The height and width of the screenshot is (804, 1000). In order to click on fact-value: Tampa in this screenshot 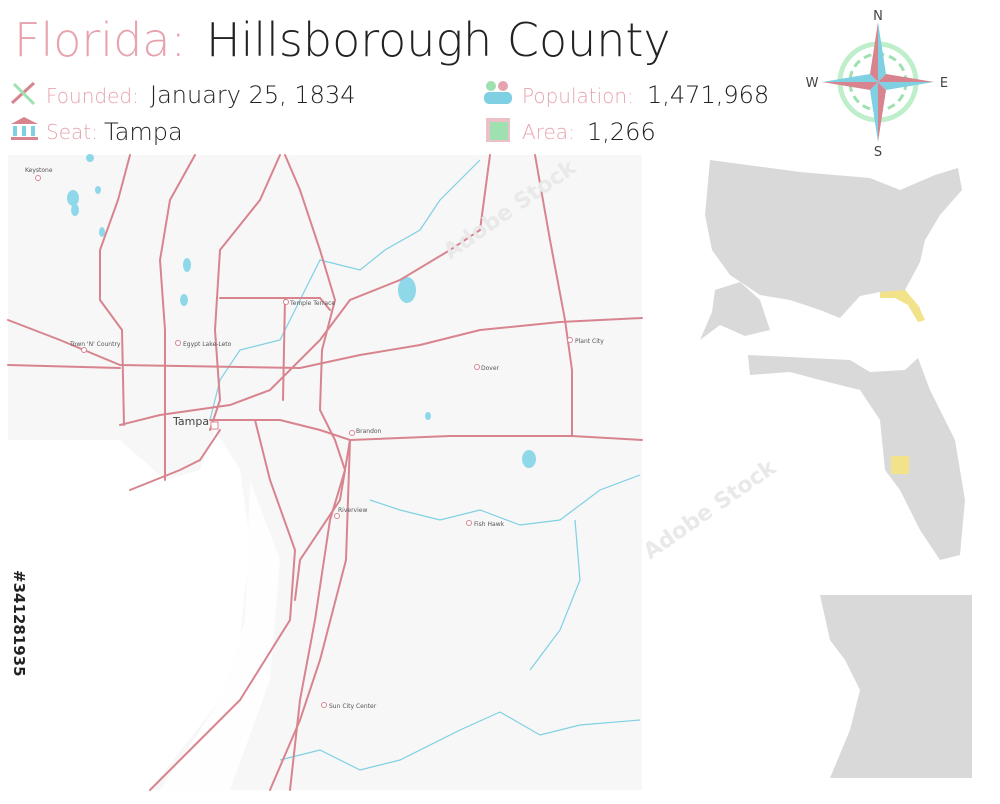, I will do `click(143, 132)`.